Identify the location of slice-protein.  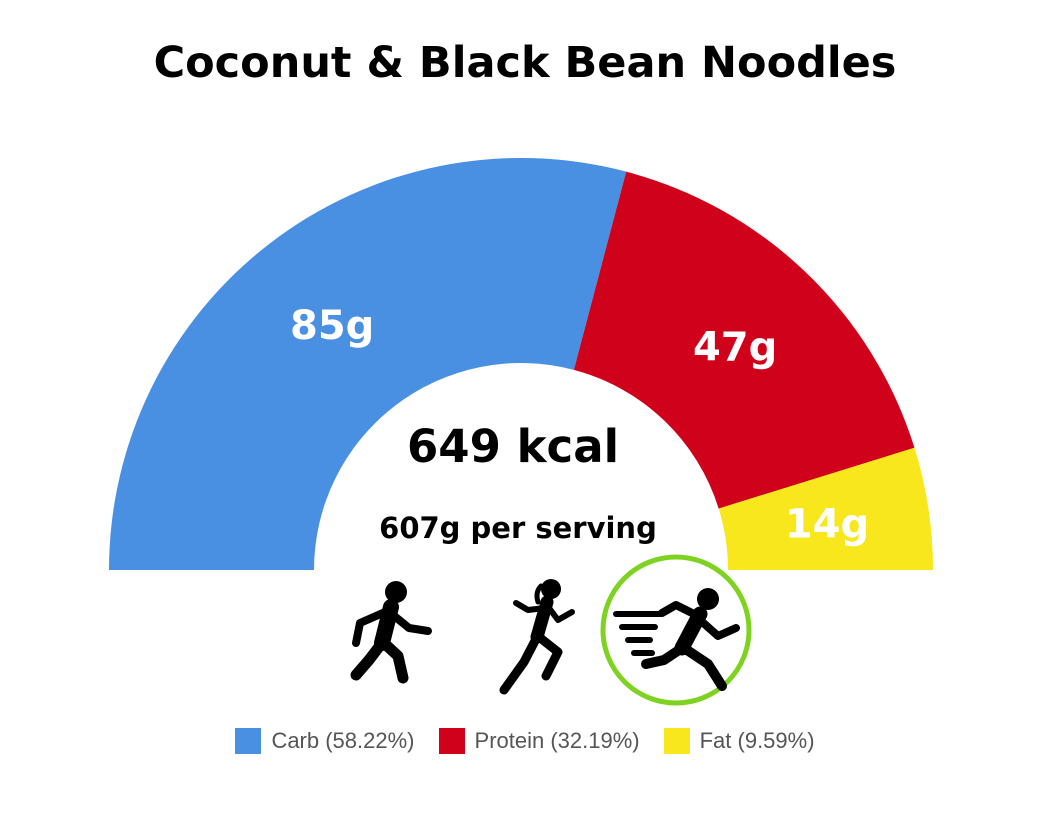
(744, 340).